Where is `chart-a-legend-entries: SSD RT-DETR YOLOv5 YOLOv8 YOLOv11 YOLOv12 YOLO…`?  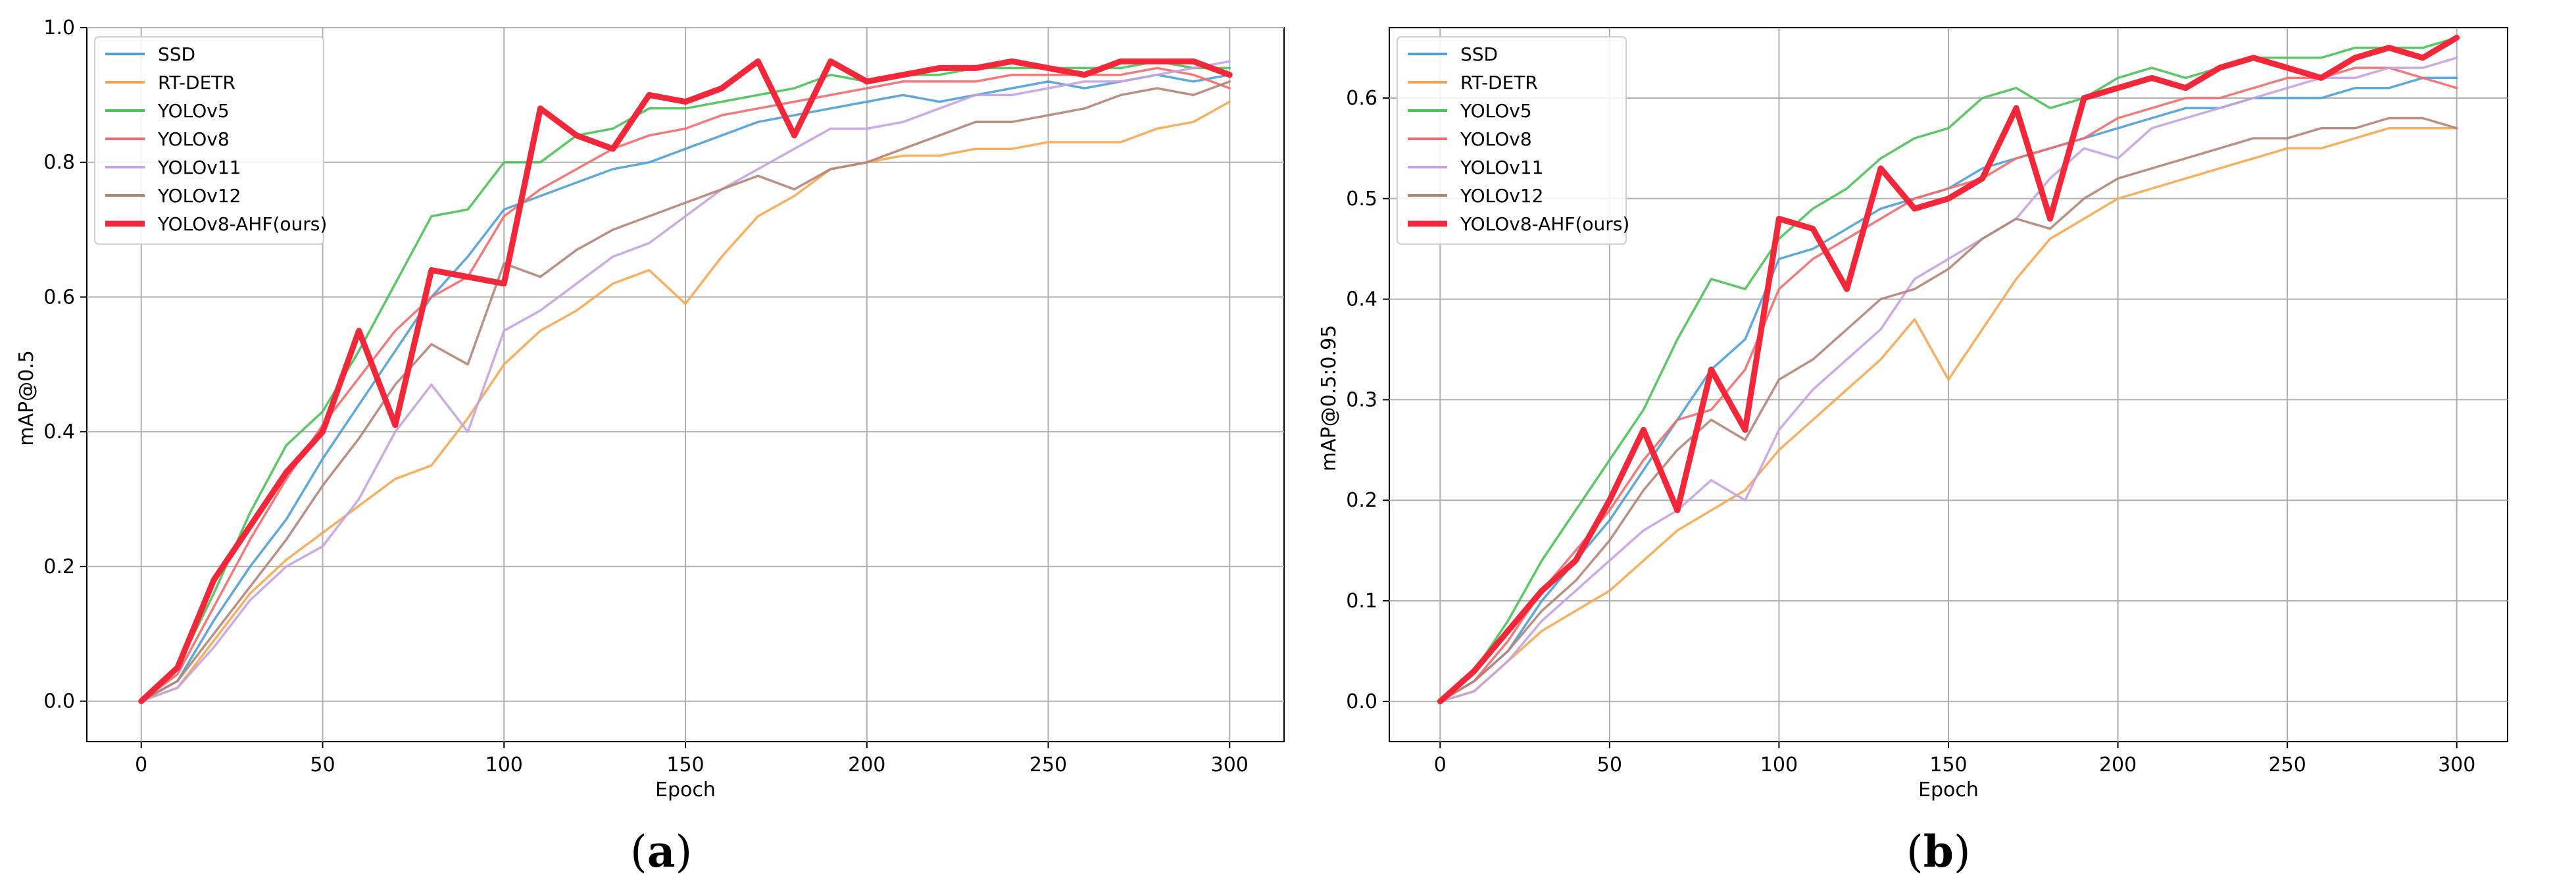 chart-a-legend-entries: SSD RT-DETR YOLOv5 YOLOv8 YOLOv11 YOLOv12 YOLO… is located at coordinates (216, 139).